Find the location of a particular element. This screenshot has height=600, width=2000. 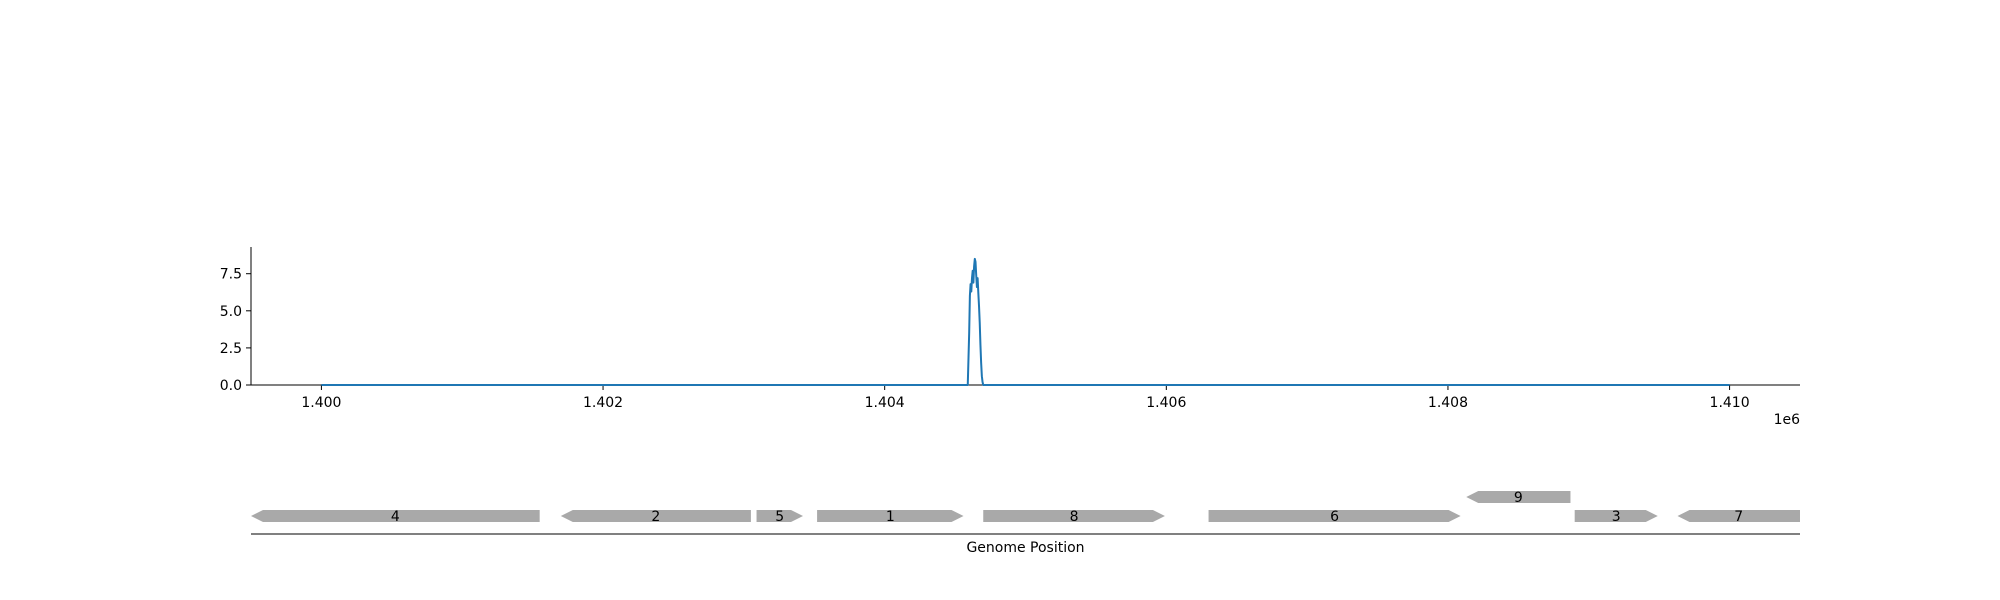

x-tick-label: 1.410 is located at coordinates (1730, 403).